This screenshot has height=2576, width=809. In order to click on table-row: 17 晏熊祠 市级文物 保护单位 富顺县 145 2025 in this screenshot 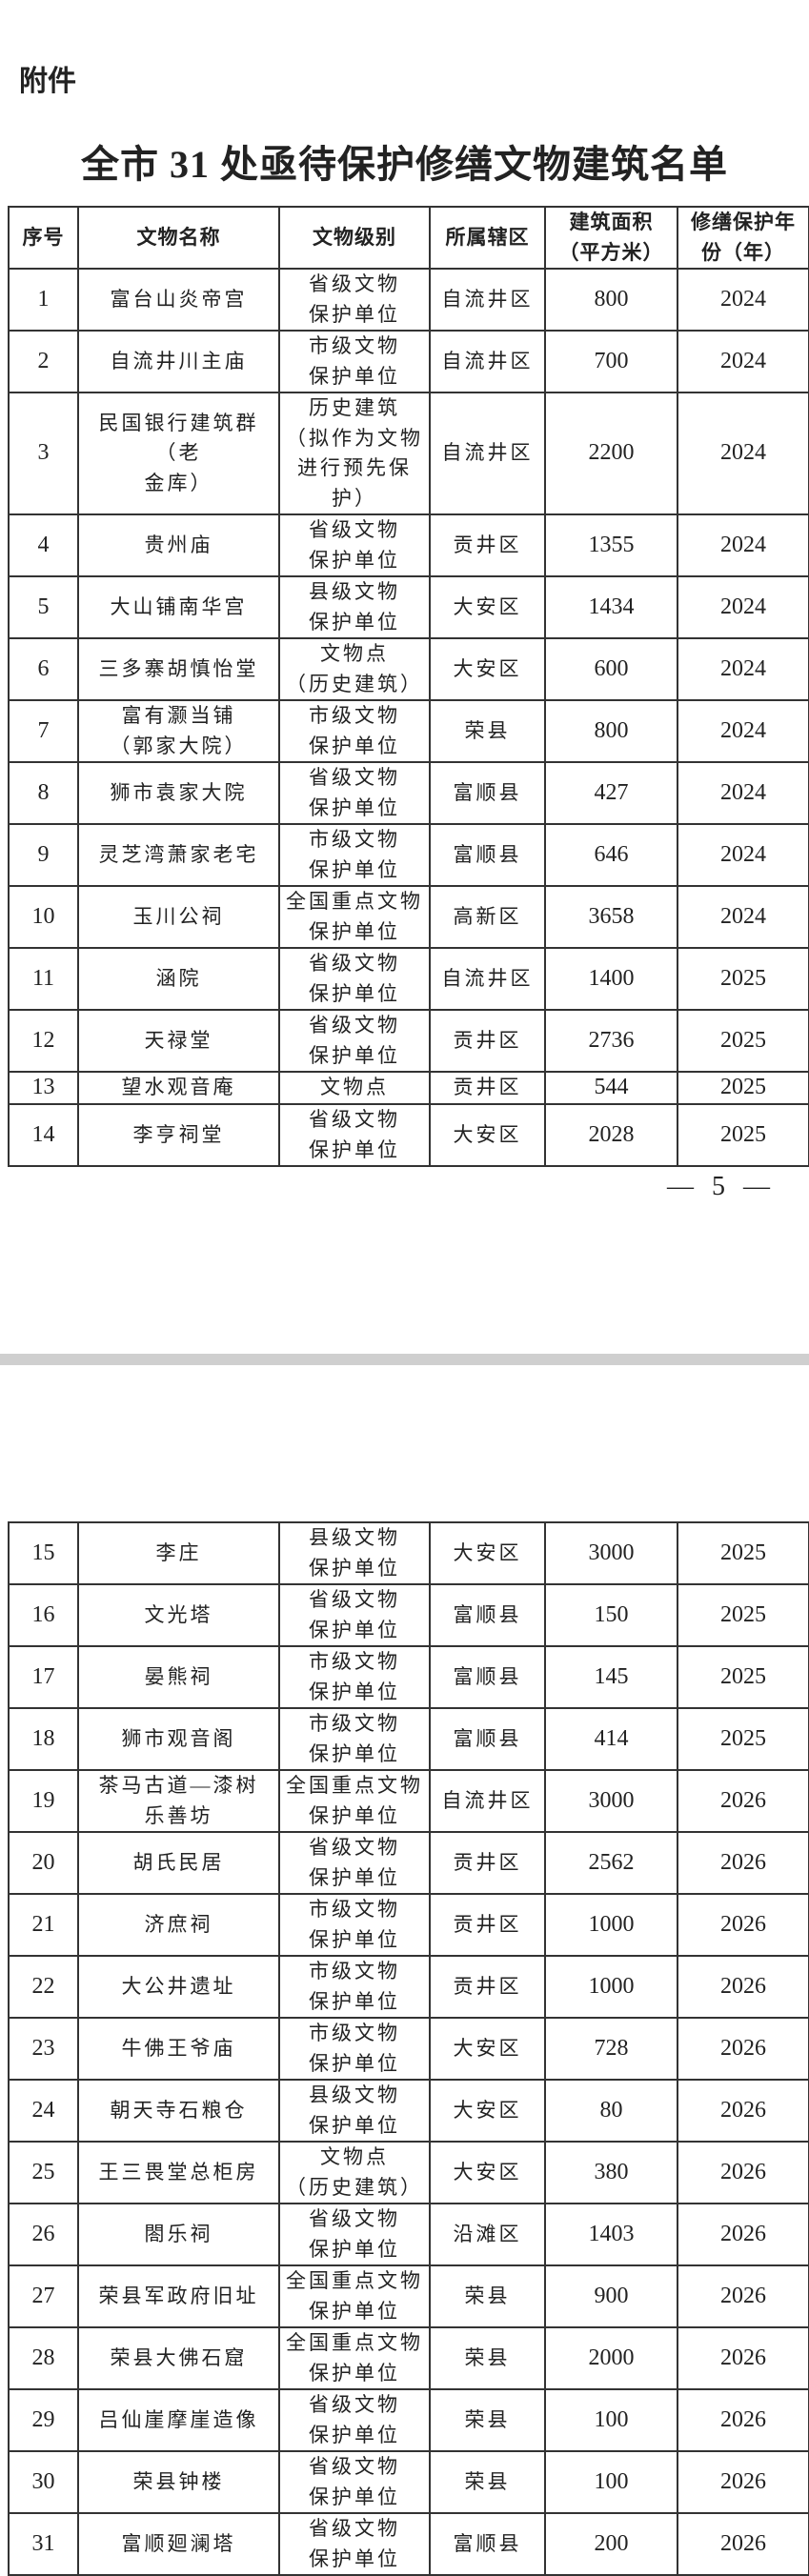, I will do `click(408, 1677)`.